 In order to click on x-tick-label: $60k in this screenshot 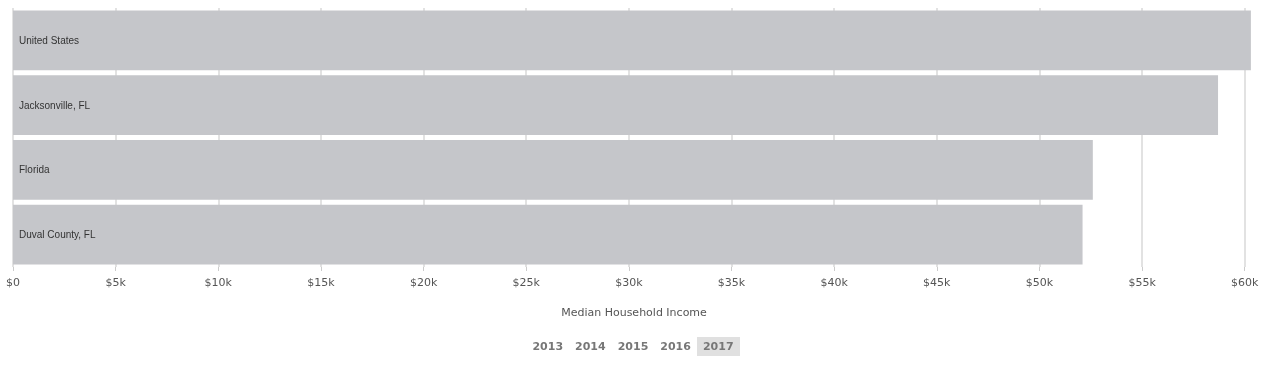, I will do `click(1245, 282)`.